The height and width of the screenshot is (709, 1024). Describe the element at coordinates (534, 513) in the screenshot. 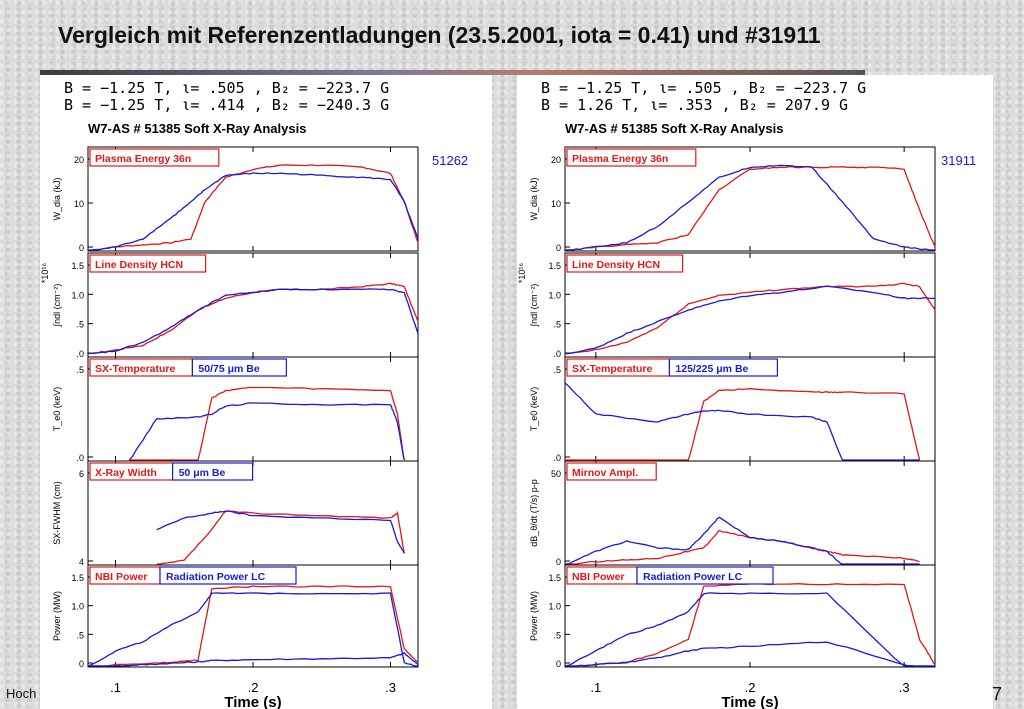

I see `y-axis-label: dB_θ/dt (T/s) p-p` at that location.